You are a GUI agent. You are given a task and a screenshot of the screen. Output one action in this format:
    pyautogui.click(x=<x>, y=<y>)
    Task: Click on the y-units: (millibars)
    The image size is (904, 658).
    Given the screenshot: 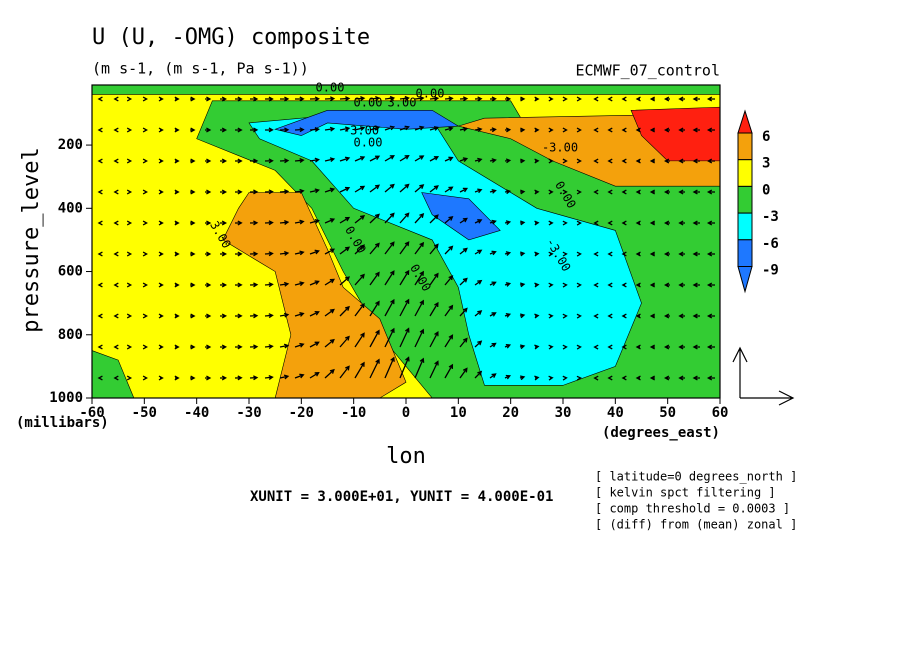 What is the action you would take?
    pyautogui.click(x=62, y=423)
    